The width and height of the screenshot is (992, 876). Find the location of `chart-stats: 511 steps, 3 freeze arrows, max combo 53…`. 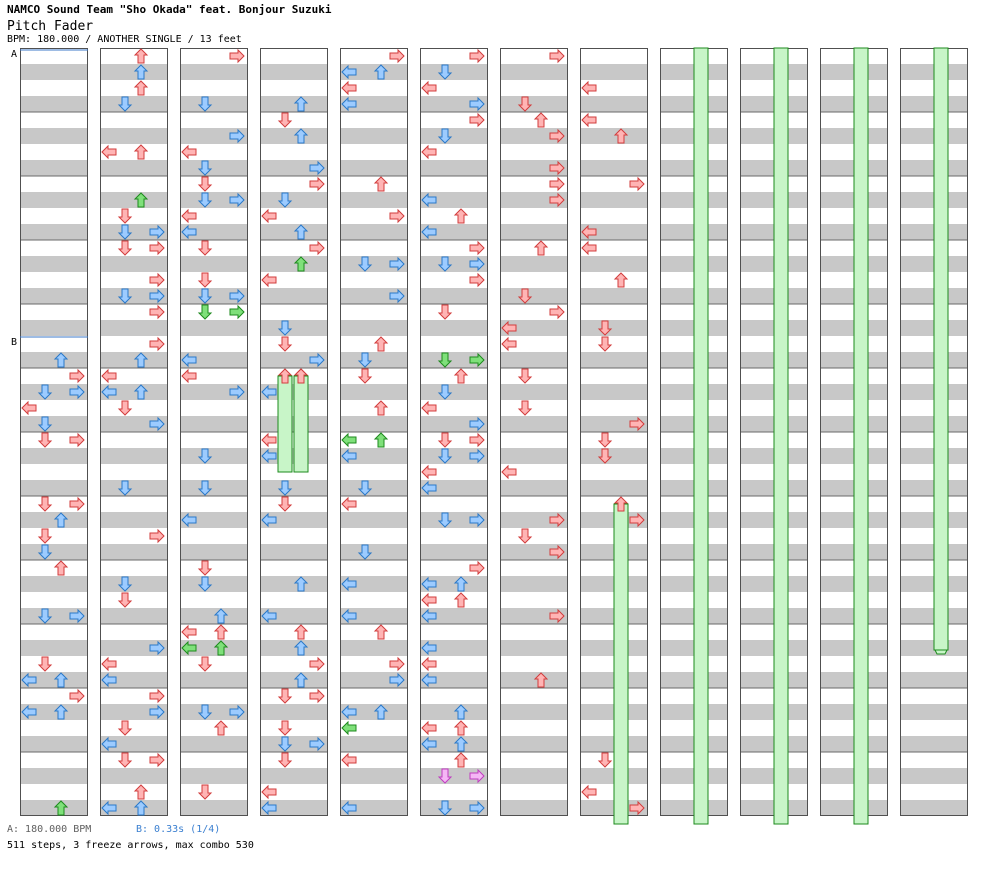

chart-stats: 511 steps, 3 freeze arrows, max combo 53… is located at coordinates (130, 845).